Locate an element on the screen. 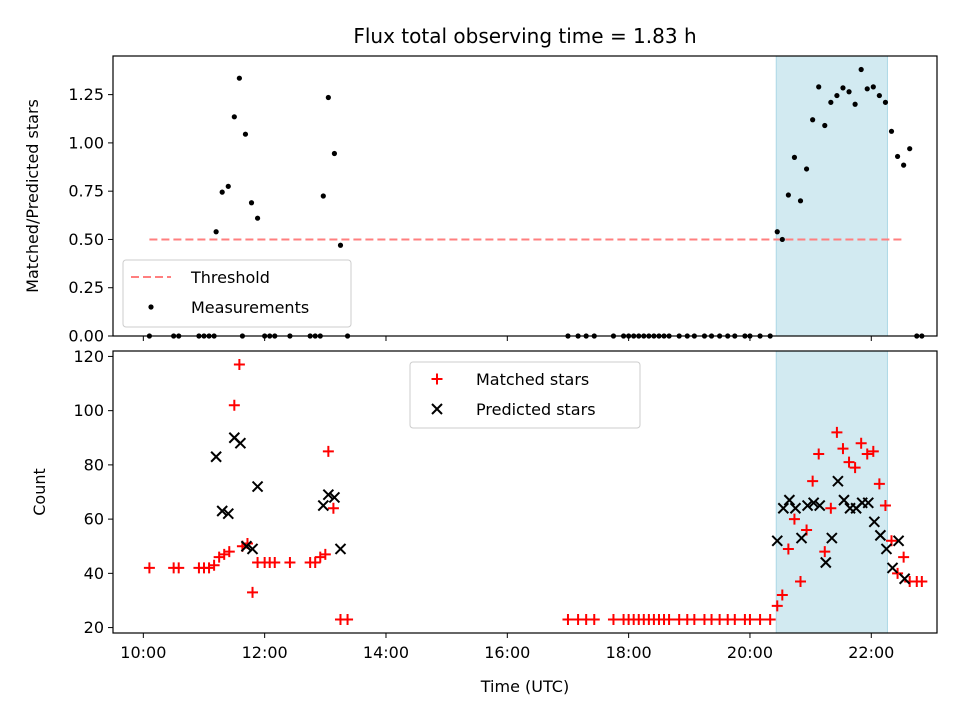 This screenshot has height=720, width=960. measurements-legend-swatch is located at coordinates (151, 307).